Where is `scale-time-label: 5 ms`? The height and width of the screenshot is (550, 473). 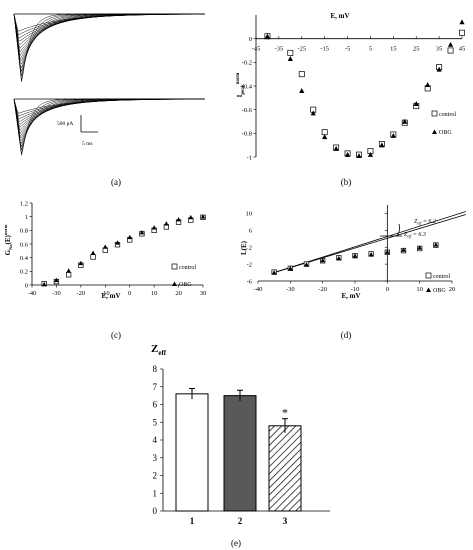
scale-time-label: 5 ms is located at coordinates (87, 144).